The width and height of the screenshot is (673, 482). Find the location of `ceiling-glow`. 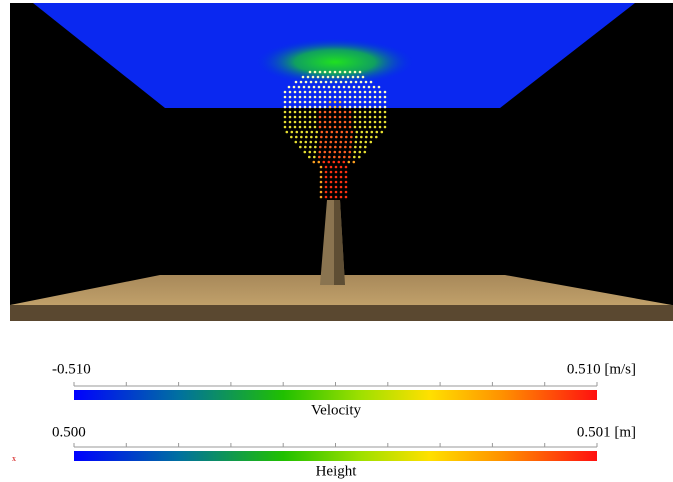

ceiling-glow is located at coordinates (335, 62).